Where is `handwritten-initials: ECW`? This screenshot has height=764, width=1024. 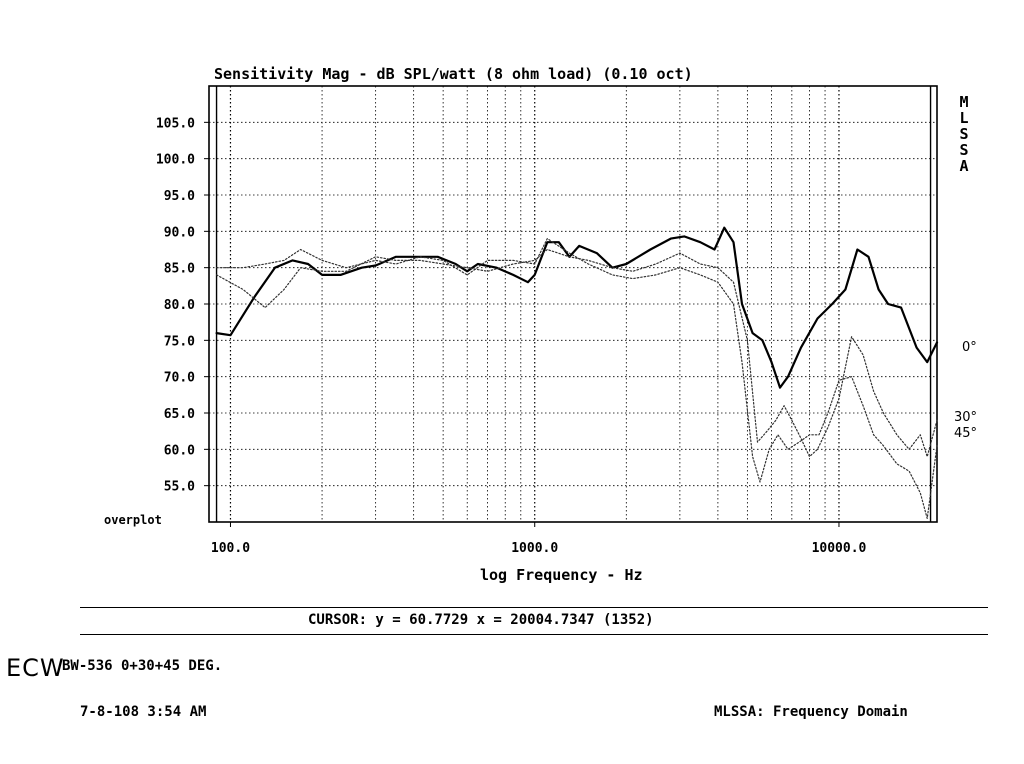
handwritten-initials: ECW is located at coordinates (35, 668).